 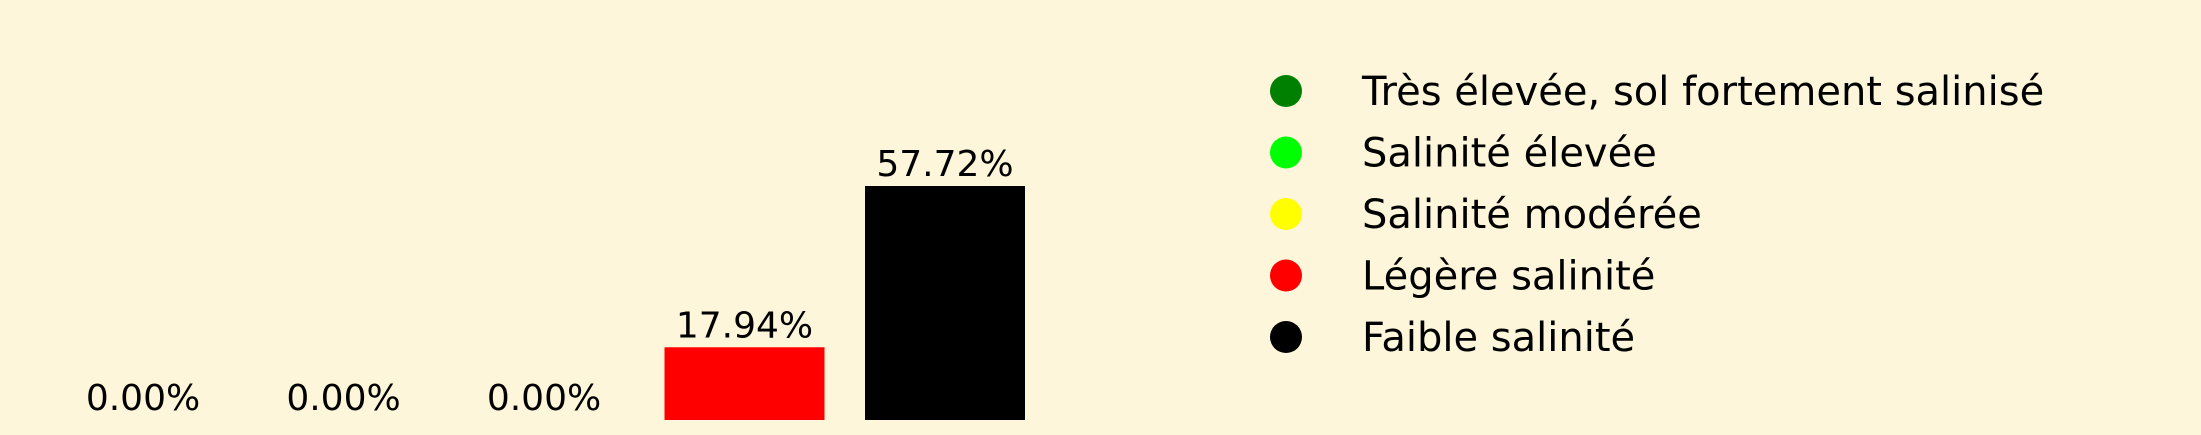 What do you see at coordinates (1508, 277) in the screenshot?
I see `legend-label-3: Légère salinité` at bounding box center [1508, 277].